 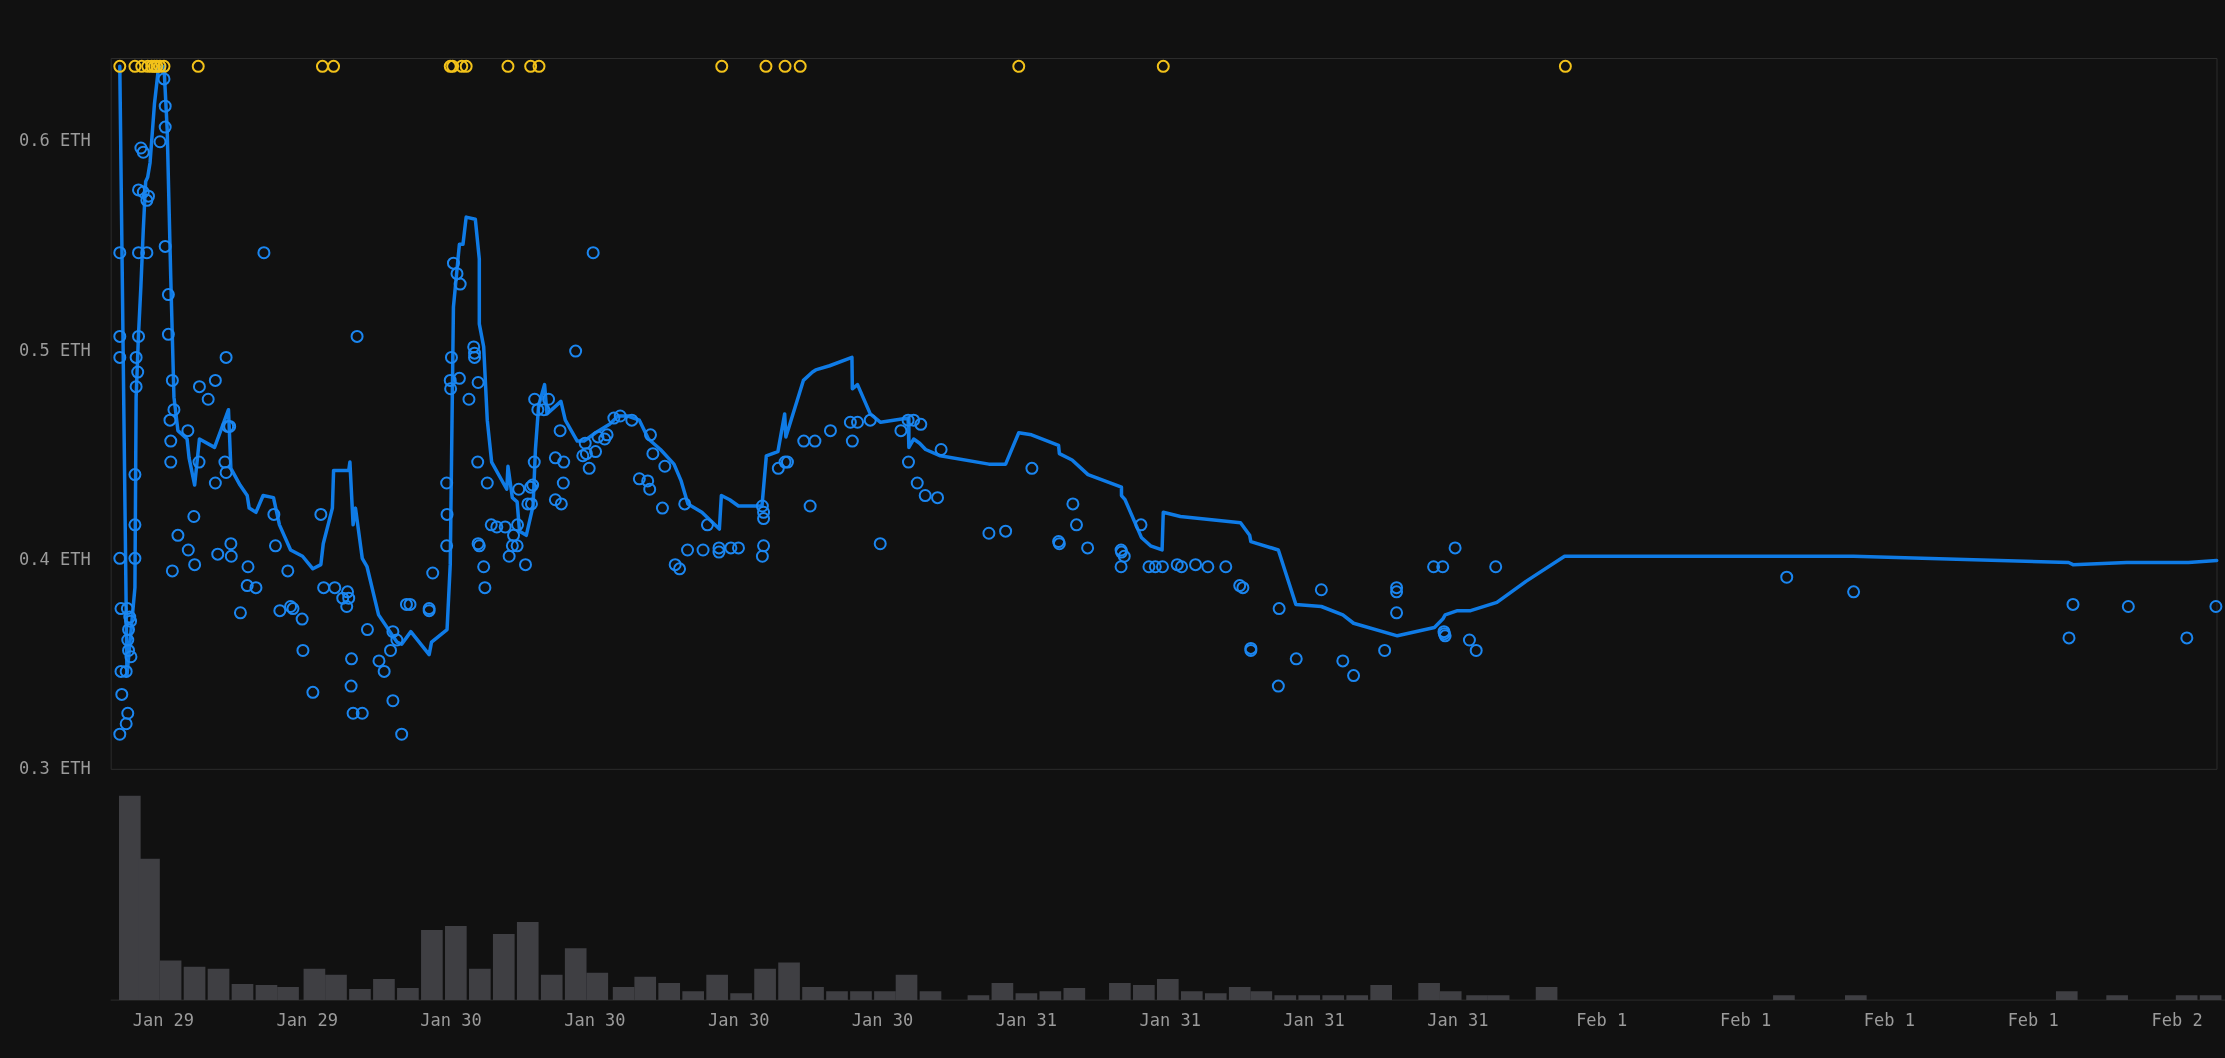 I want to click on y-tick-label: 0.5 ETH, so click(x=55, y=349).